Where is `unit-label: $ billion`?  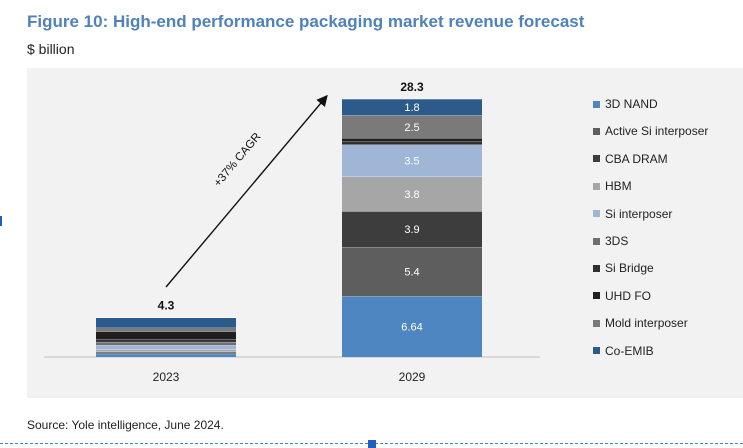 unit-label: $ billion is located at coordinates (51, 49).